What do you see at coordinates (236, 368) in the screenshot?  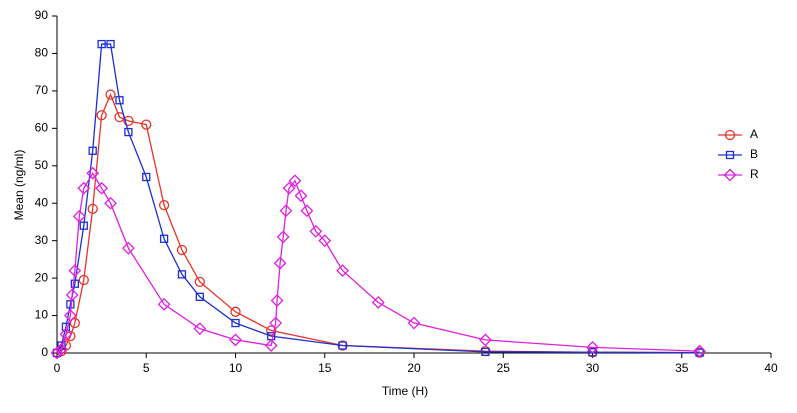 I see `x-tick-label: 10` at bounding box center [236, 368].